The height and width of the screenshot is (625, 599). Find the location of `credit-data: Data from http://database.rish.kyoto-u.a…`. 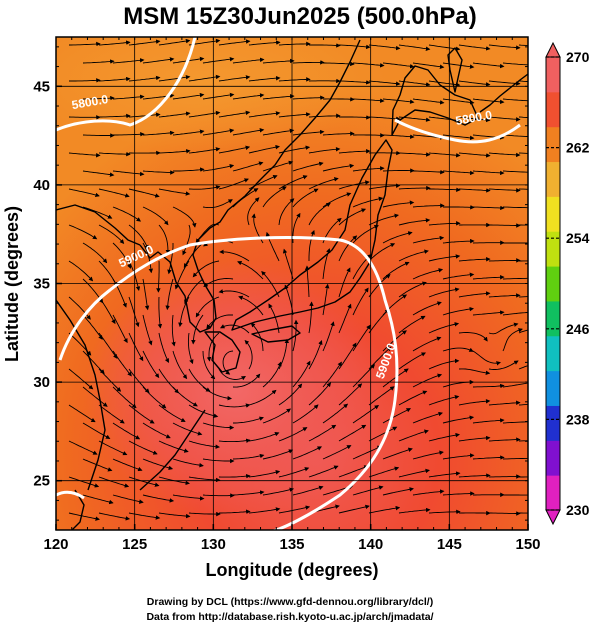

credit-data: Data from http://database.rish.kyoto-u.a… is located at coordinates (289, 617).